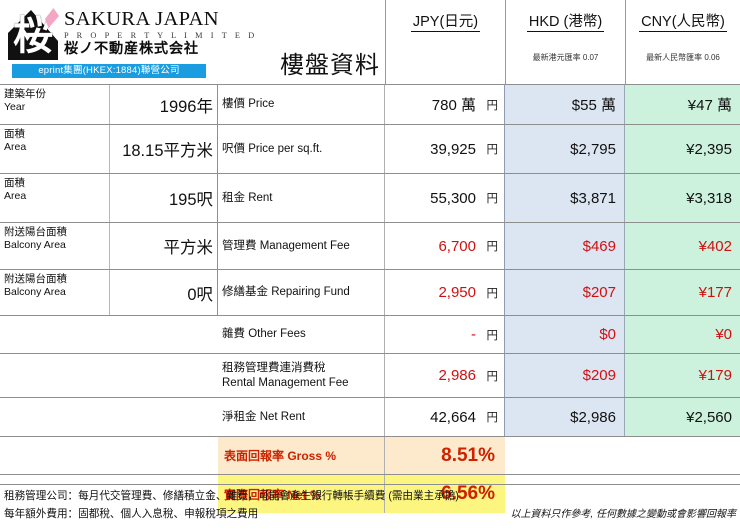 This screenshot has height=529, width=740. Describe the element at coordinates (565, 334) in the screenshot. I see `finance-hkd-cell: $0` at that location.